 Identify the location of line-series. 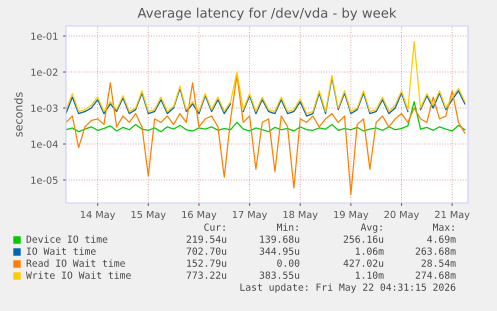
(266, 116).